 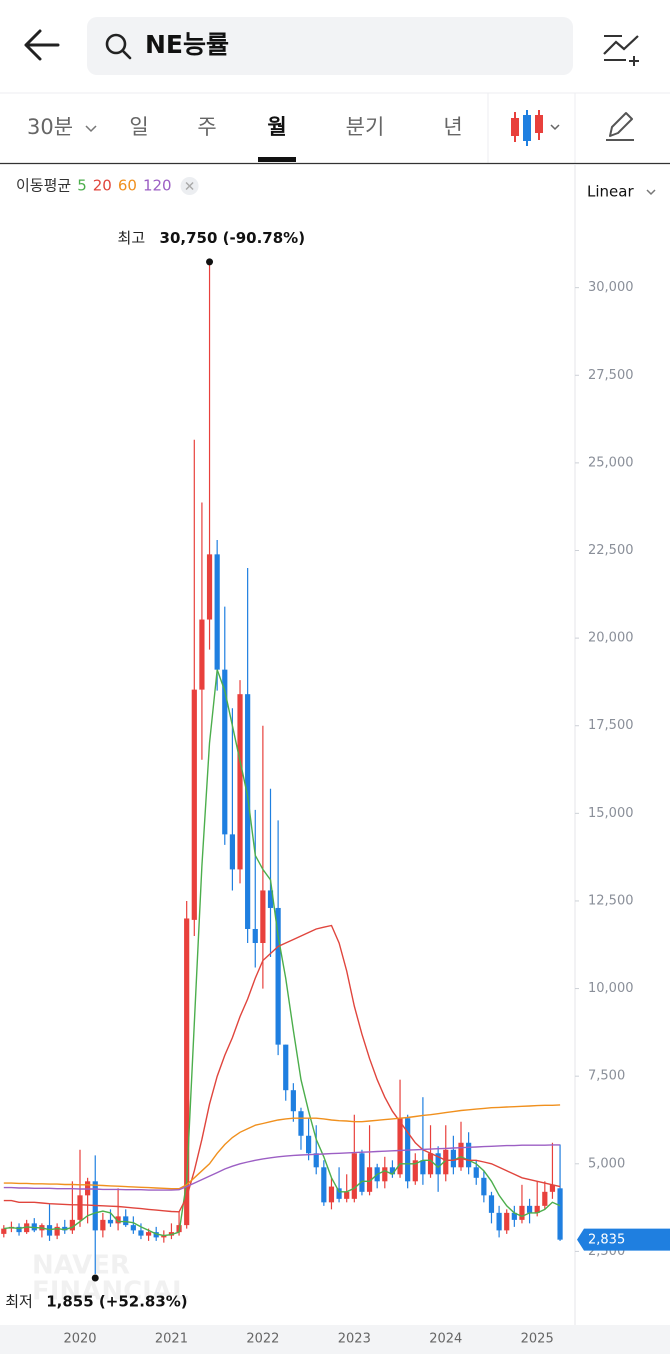 What do you see at coordinates (157, 186) in the screenshot?
I see `legend-entry: 120` at bounding box center [157, 186].